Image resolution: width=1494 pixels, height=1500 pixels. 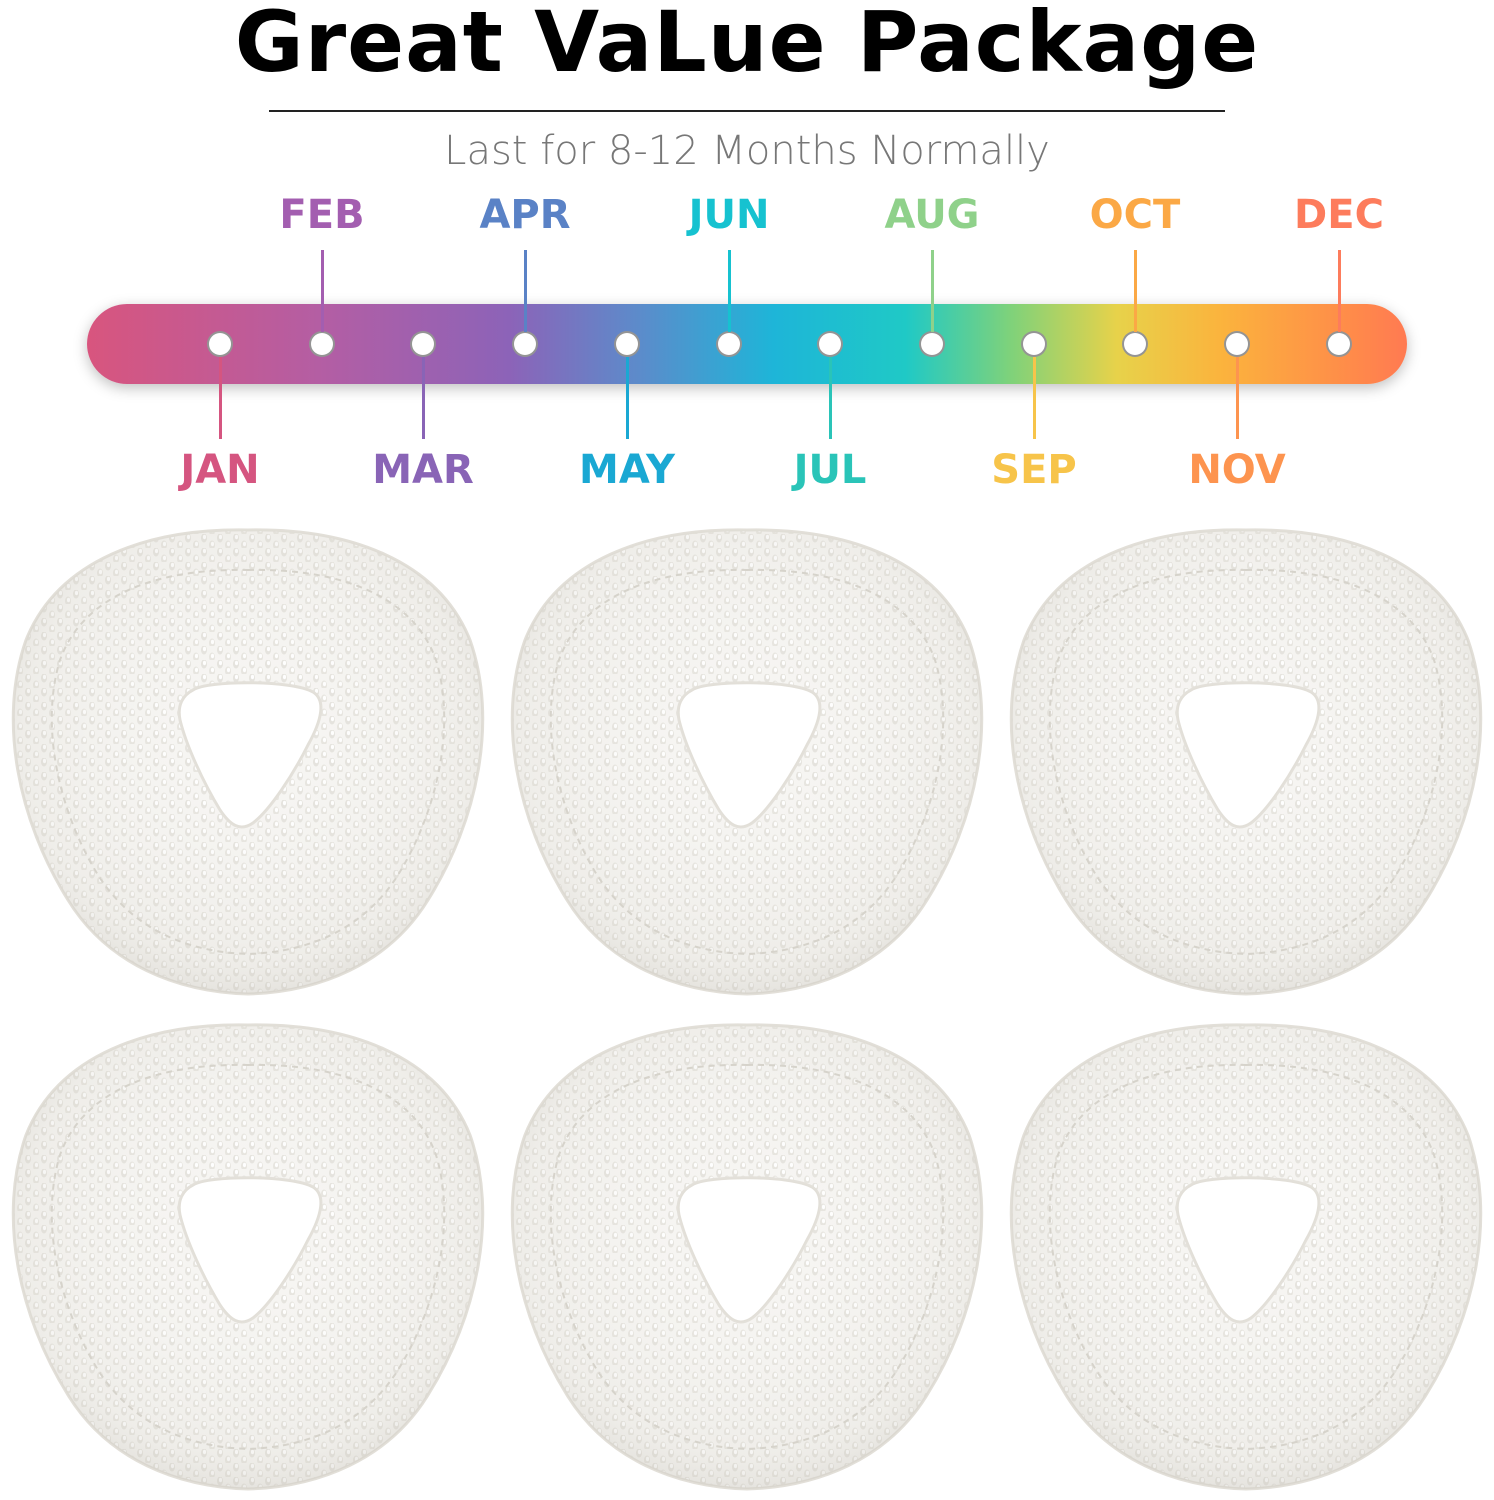 I want to click on timeline-tick-feb, so click(x=322, y=291).